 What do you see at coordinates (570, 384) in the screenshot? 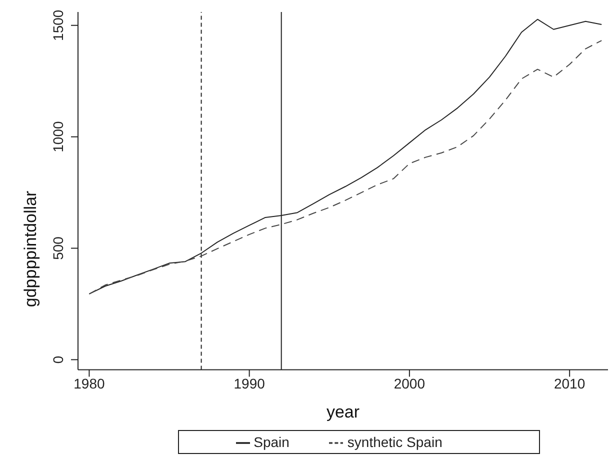
I see `x-tick-label: 2010` at bounding box center [570, 384].